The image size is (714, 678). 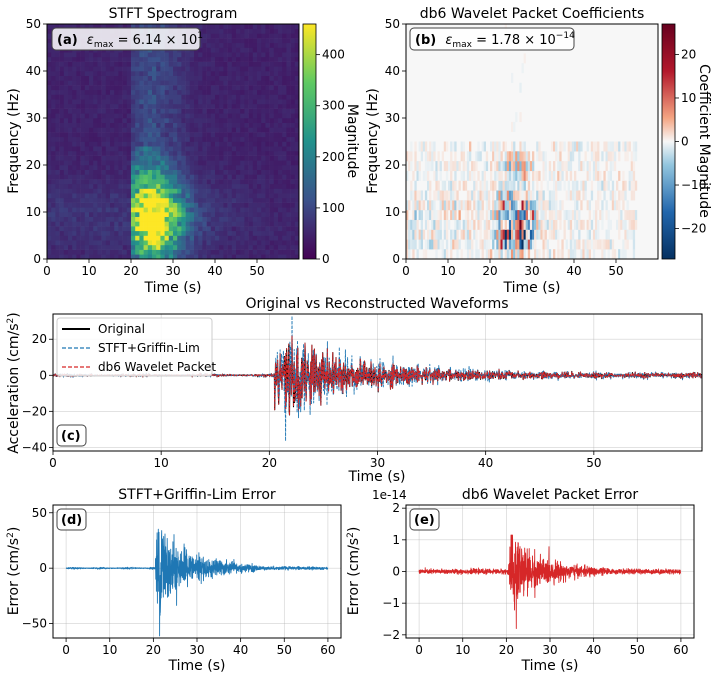 I want to click on x-tick-label: 20, so click(x=153, y=650).